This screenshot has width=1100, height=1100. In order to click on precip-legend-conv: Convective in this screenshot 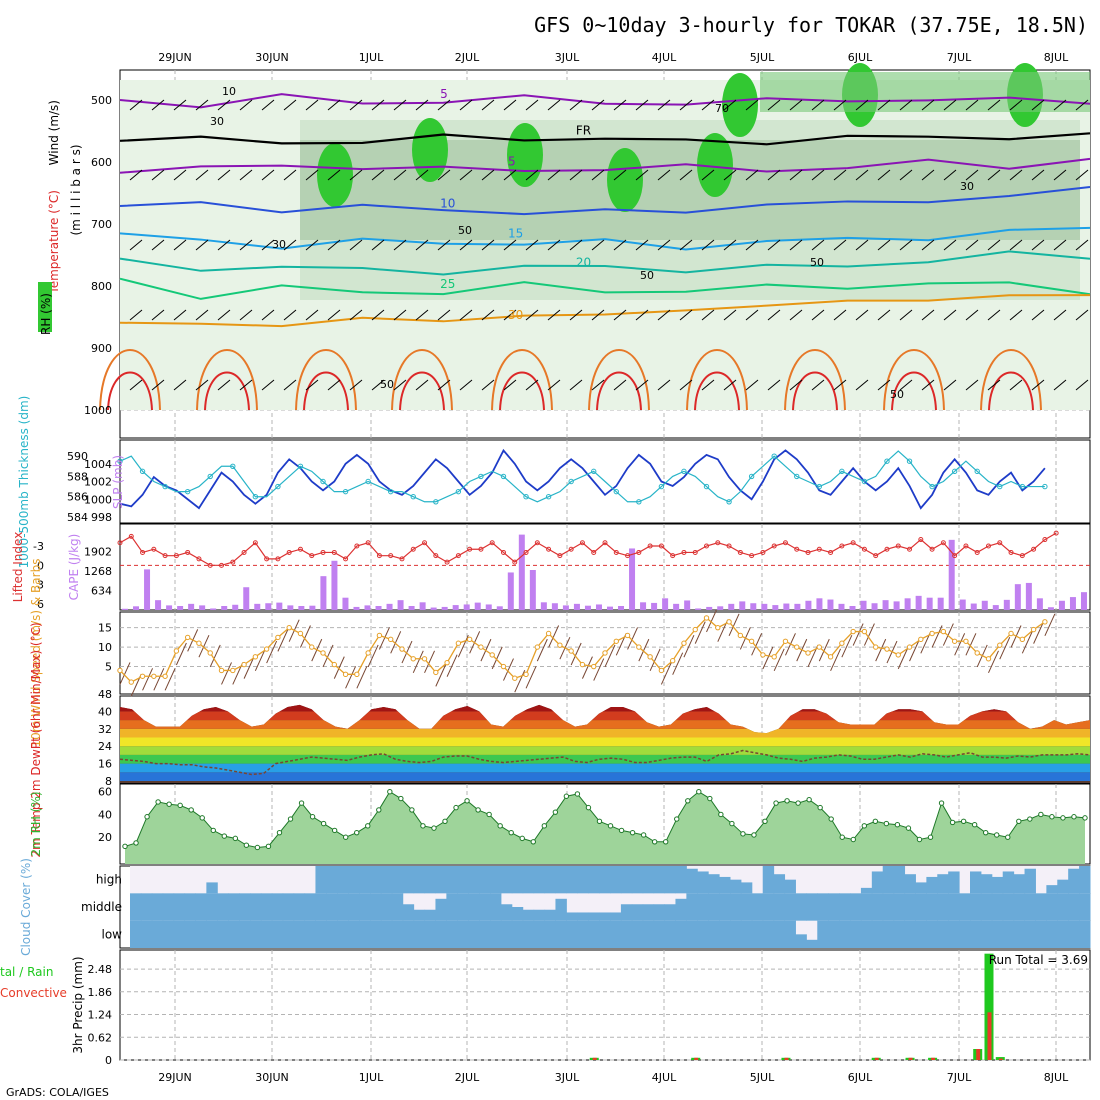, I will do `click(33, 993)`.